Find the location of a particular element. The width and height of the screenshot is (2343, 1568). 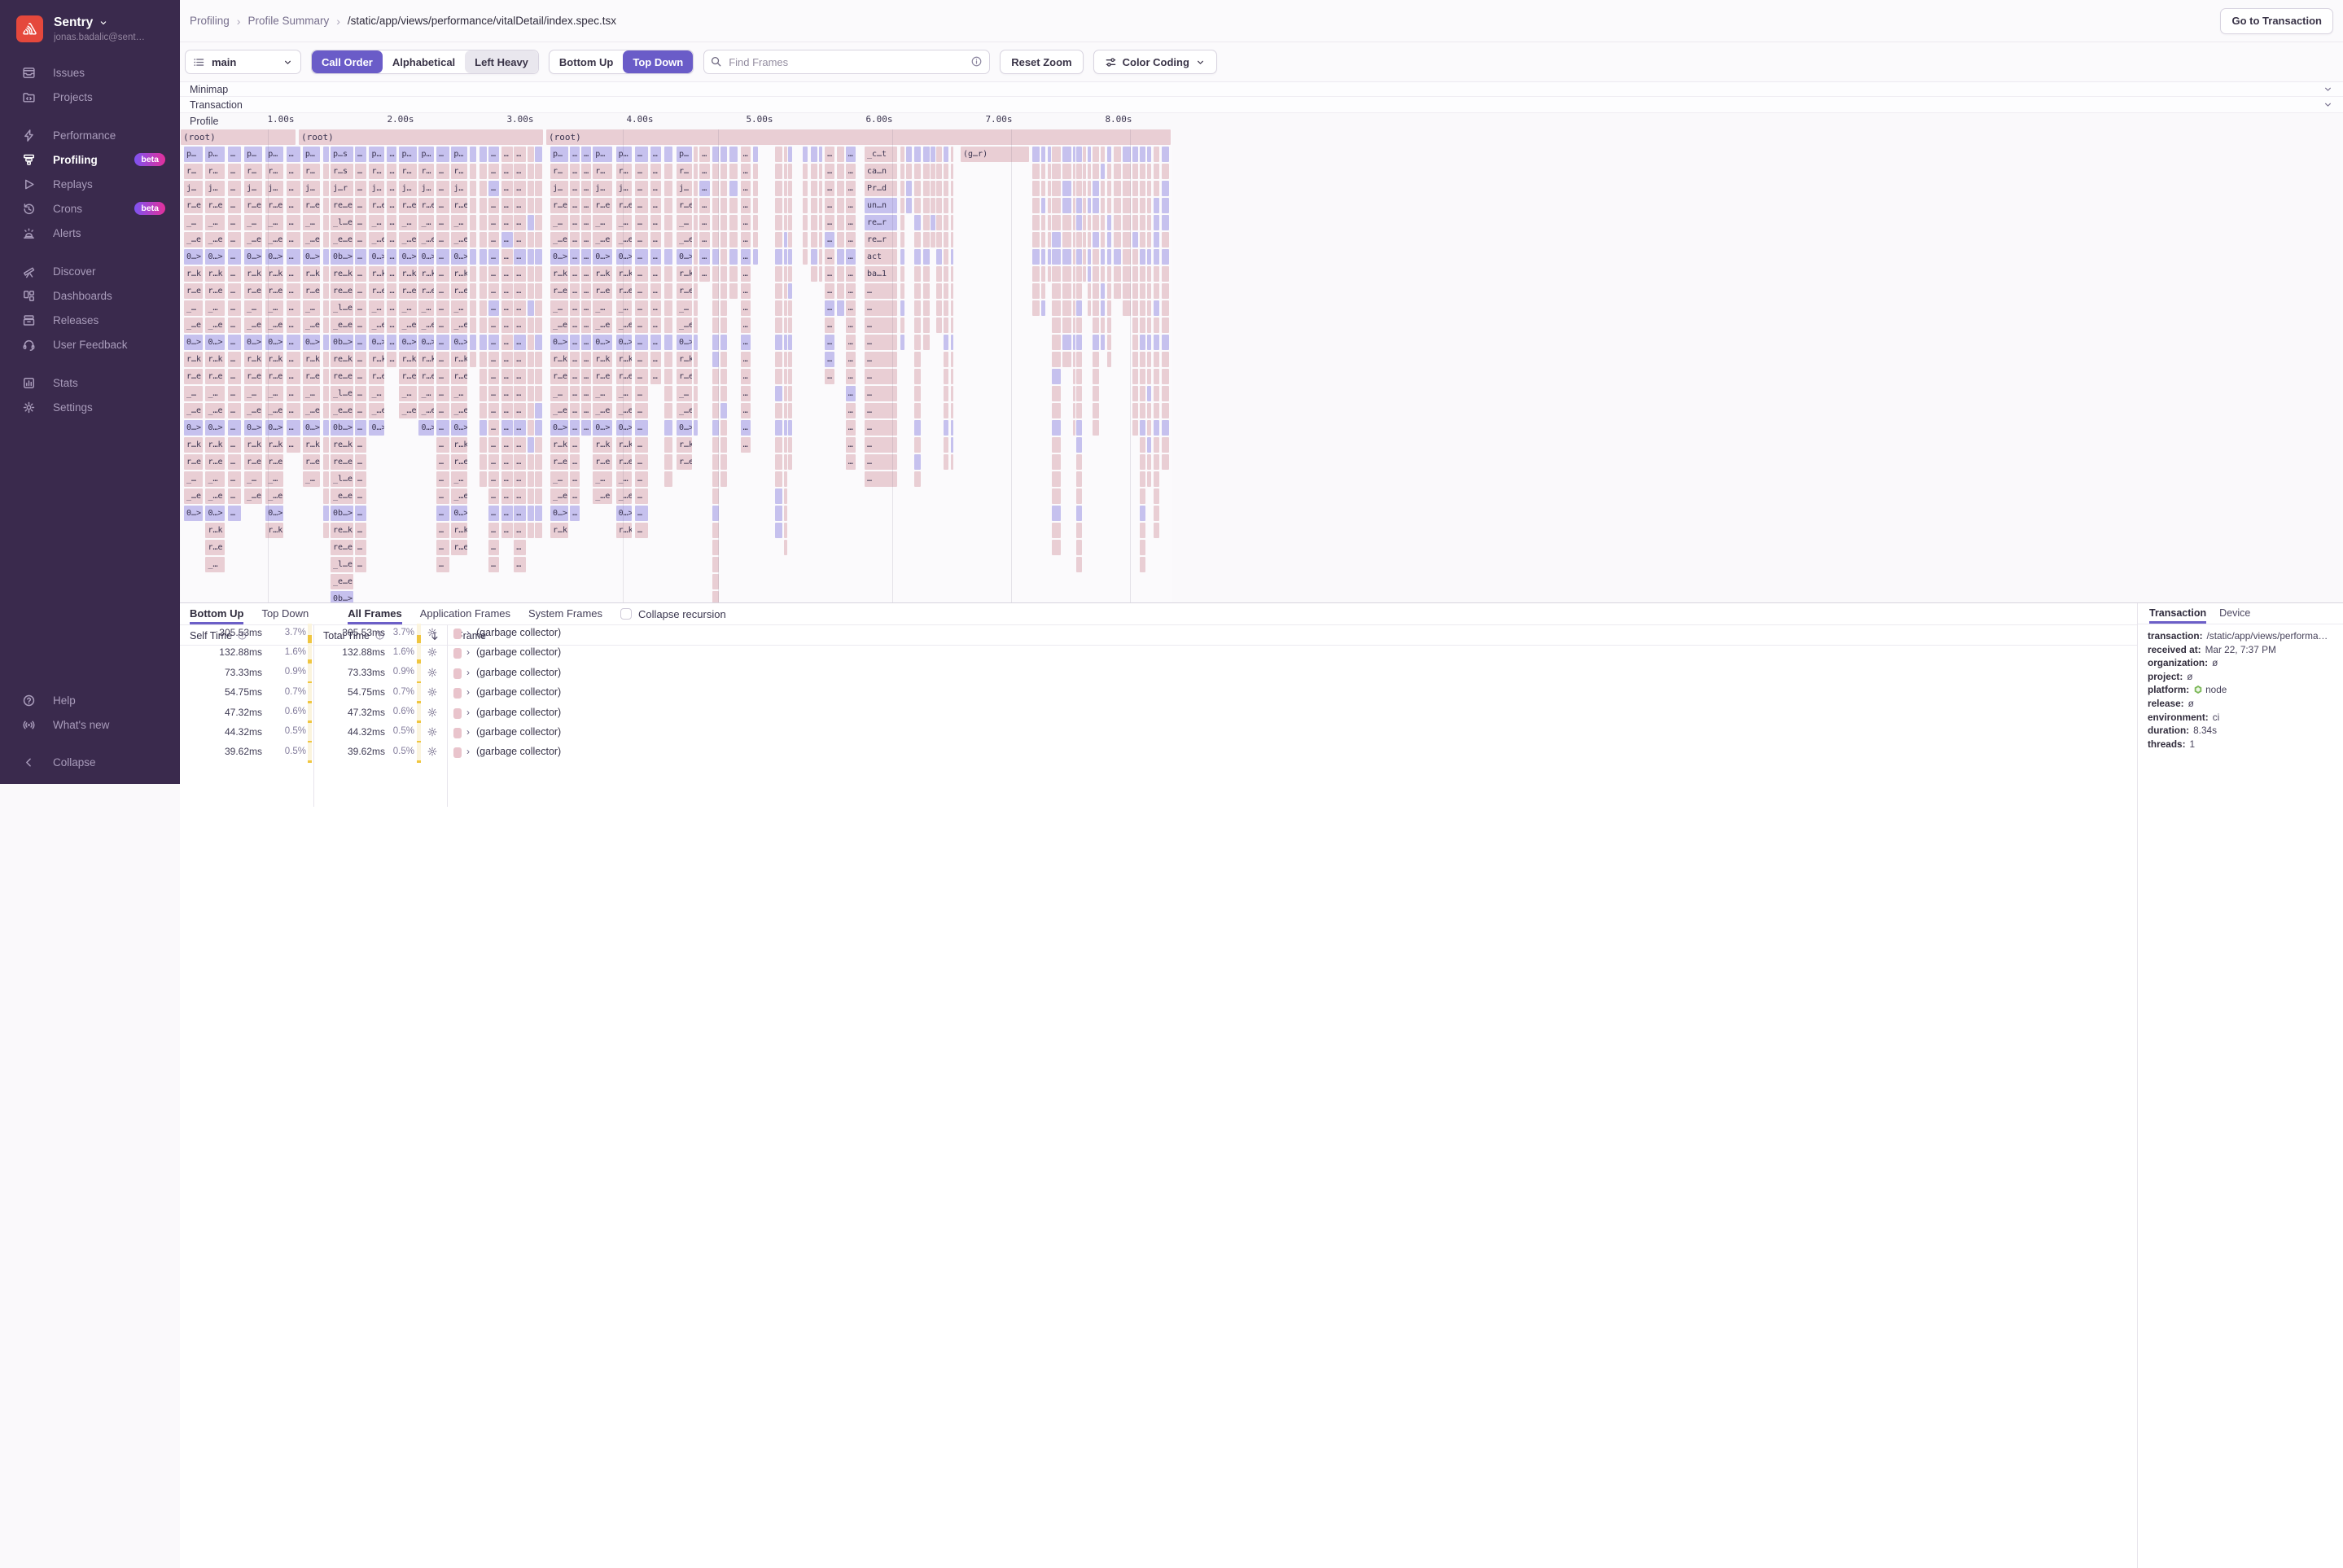

total-time-header: Total Time is located at coordinates (354, 635).